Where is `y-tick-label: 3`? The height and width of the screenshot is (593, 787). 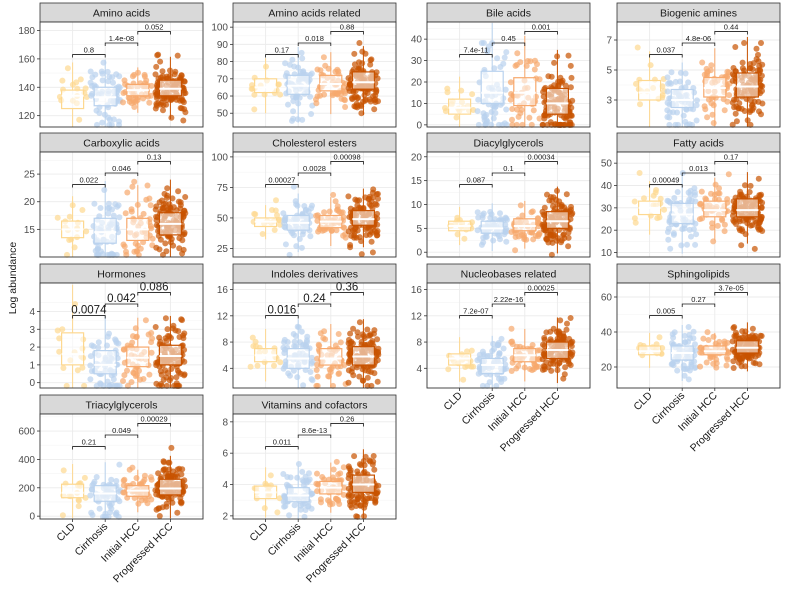
y-tick-label: 3 is located at coordinates (609, 101).